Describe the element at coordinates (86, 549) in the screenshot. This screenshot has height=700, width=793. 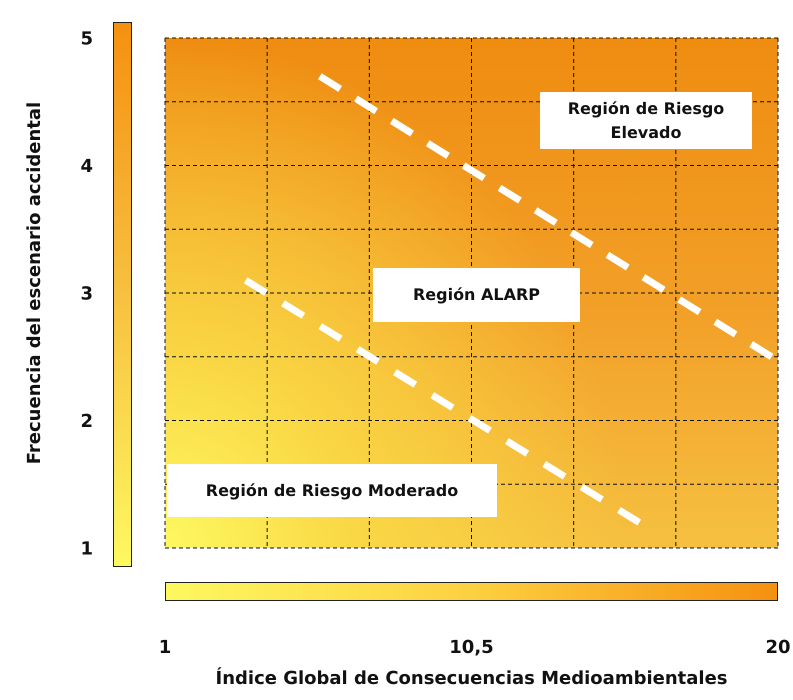
I see `y-tick-label: 1` at that location.